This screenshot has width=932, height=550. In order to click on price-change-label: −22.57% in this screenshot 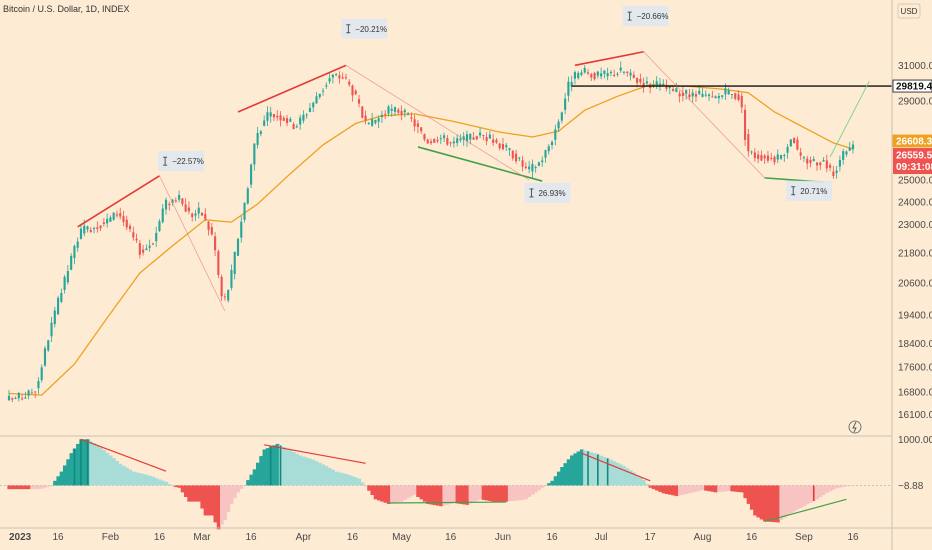, I will do `click(181, 161)`.